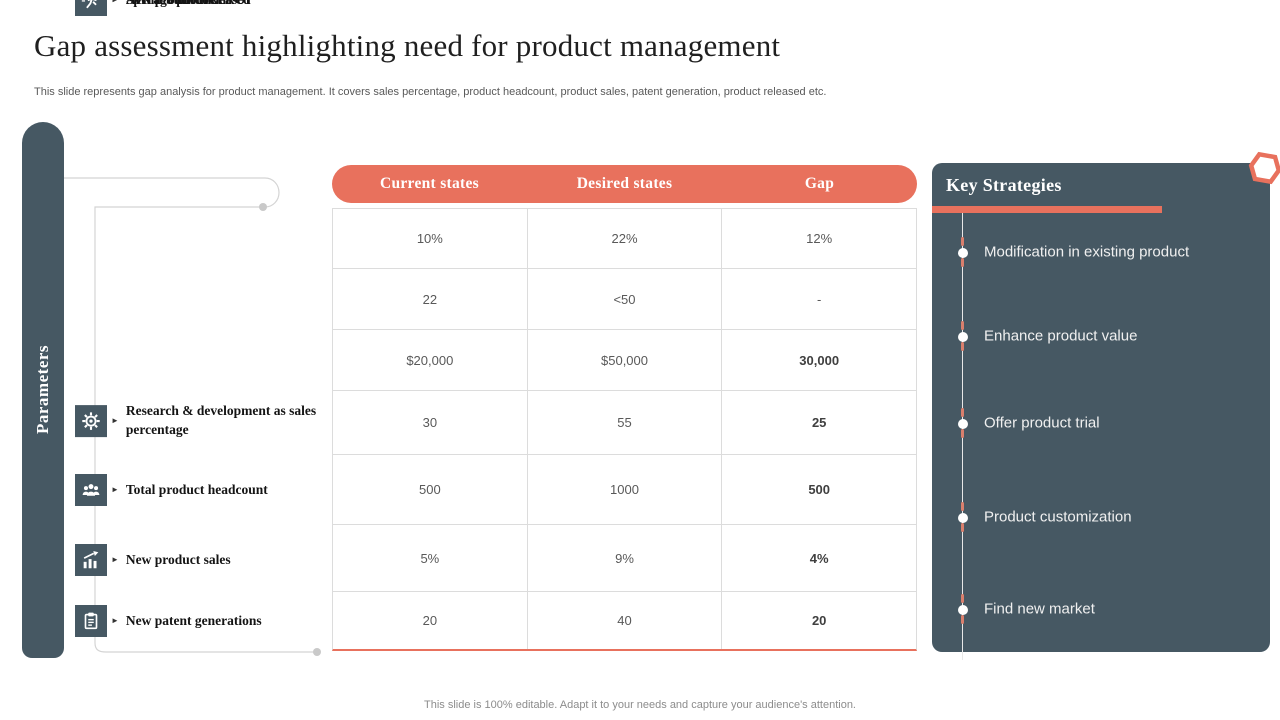  I want to click on table-row: 20 40 20, so click(624, 620).